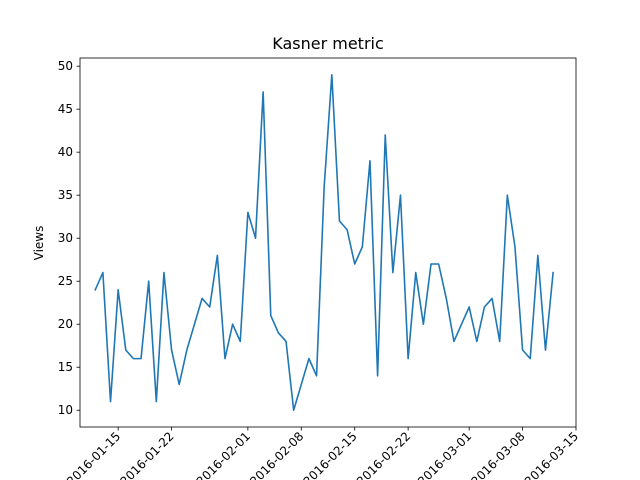 This screenshot has height=480, width=640. I want to click on y-tick-label: 10, so click(65, 410).